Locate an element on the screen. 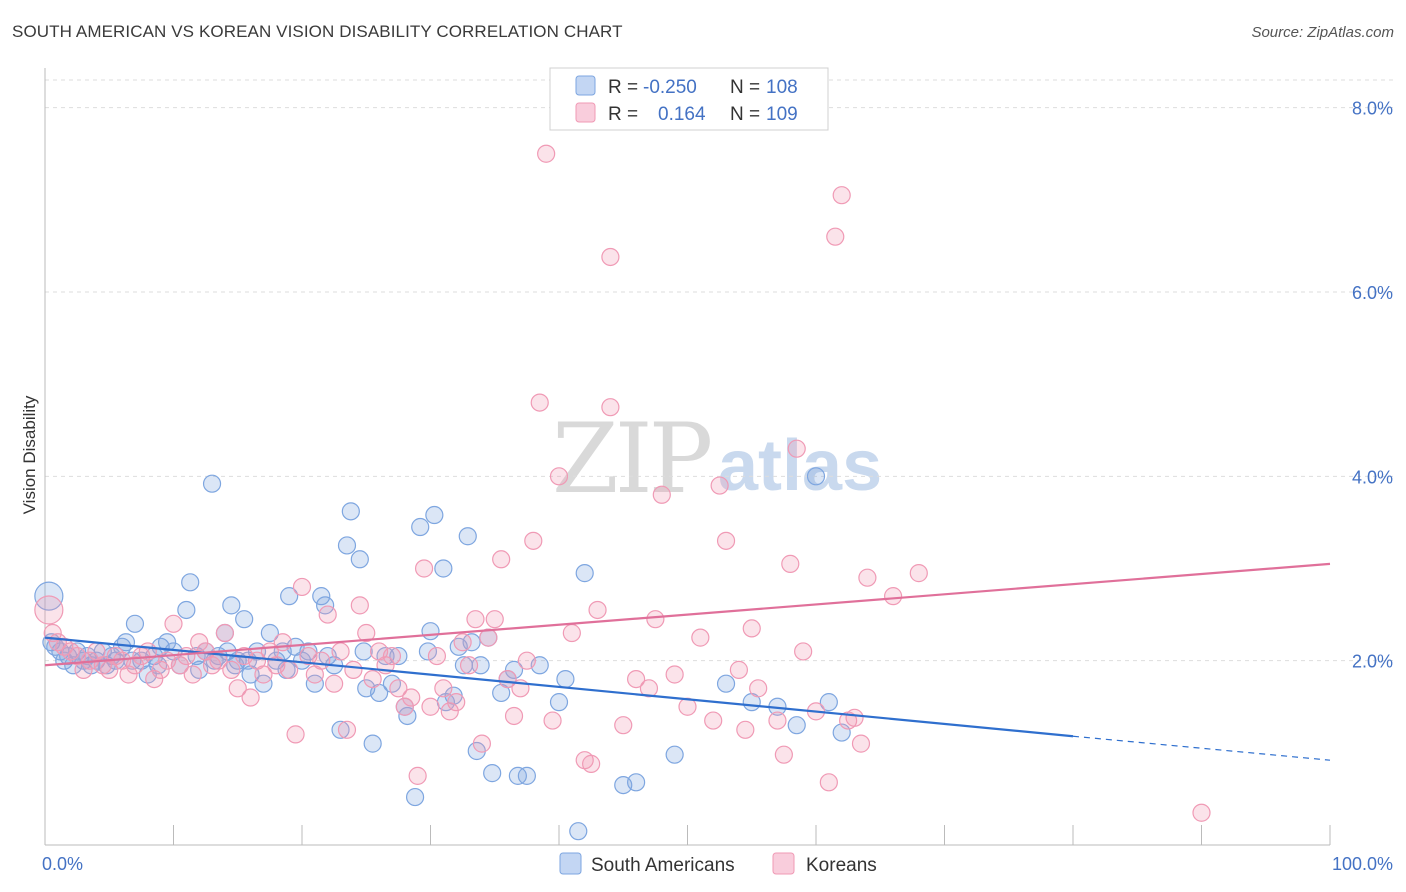  legend-r-label-2: R = is located at coordinates (623, 114).